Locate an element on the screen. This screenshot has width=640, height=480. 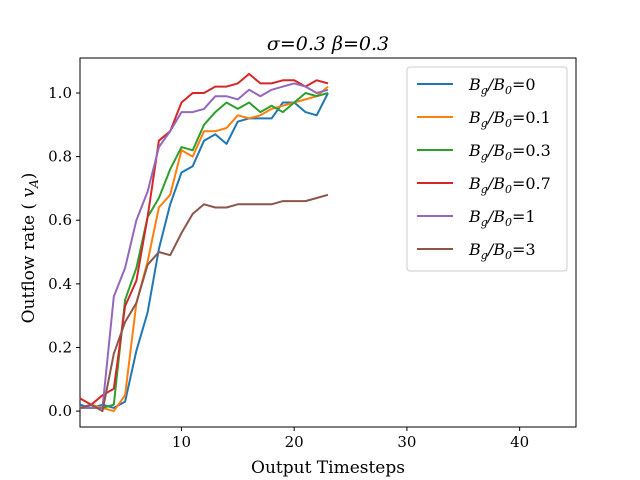
y-axis-label-close: ) is located at coordinates (29, 176).